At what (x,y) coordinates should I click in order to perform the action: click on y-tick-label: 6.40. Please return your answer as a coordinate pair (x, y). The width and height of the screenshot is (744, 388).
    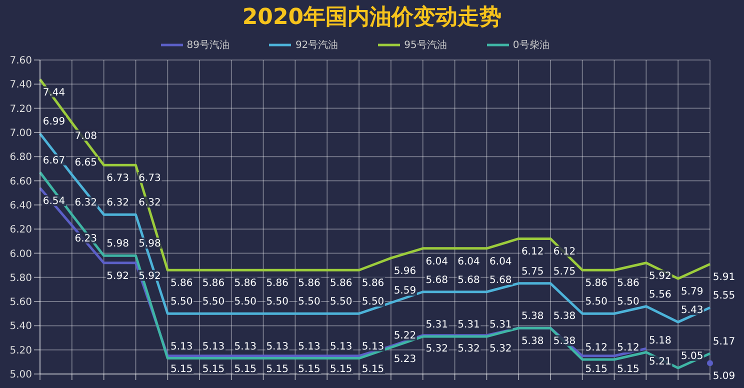
    Looking at the image, I should click on (21, 206).